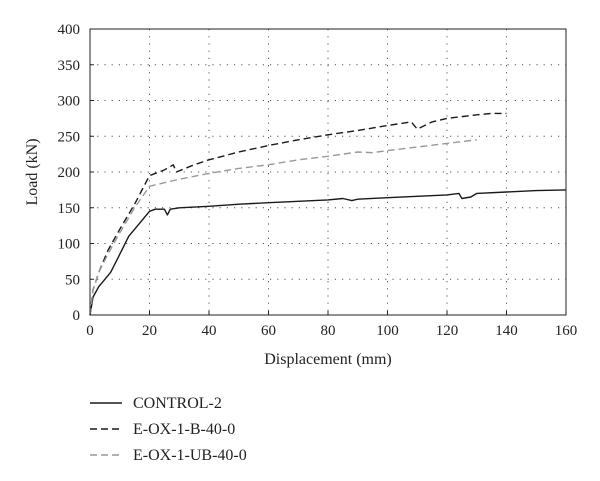  Describe the element at coordinates (566, 331) in the screenshot. I see `x-tick-label: 160` at that location.